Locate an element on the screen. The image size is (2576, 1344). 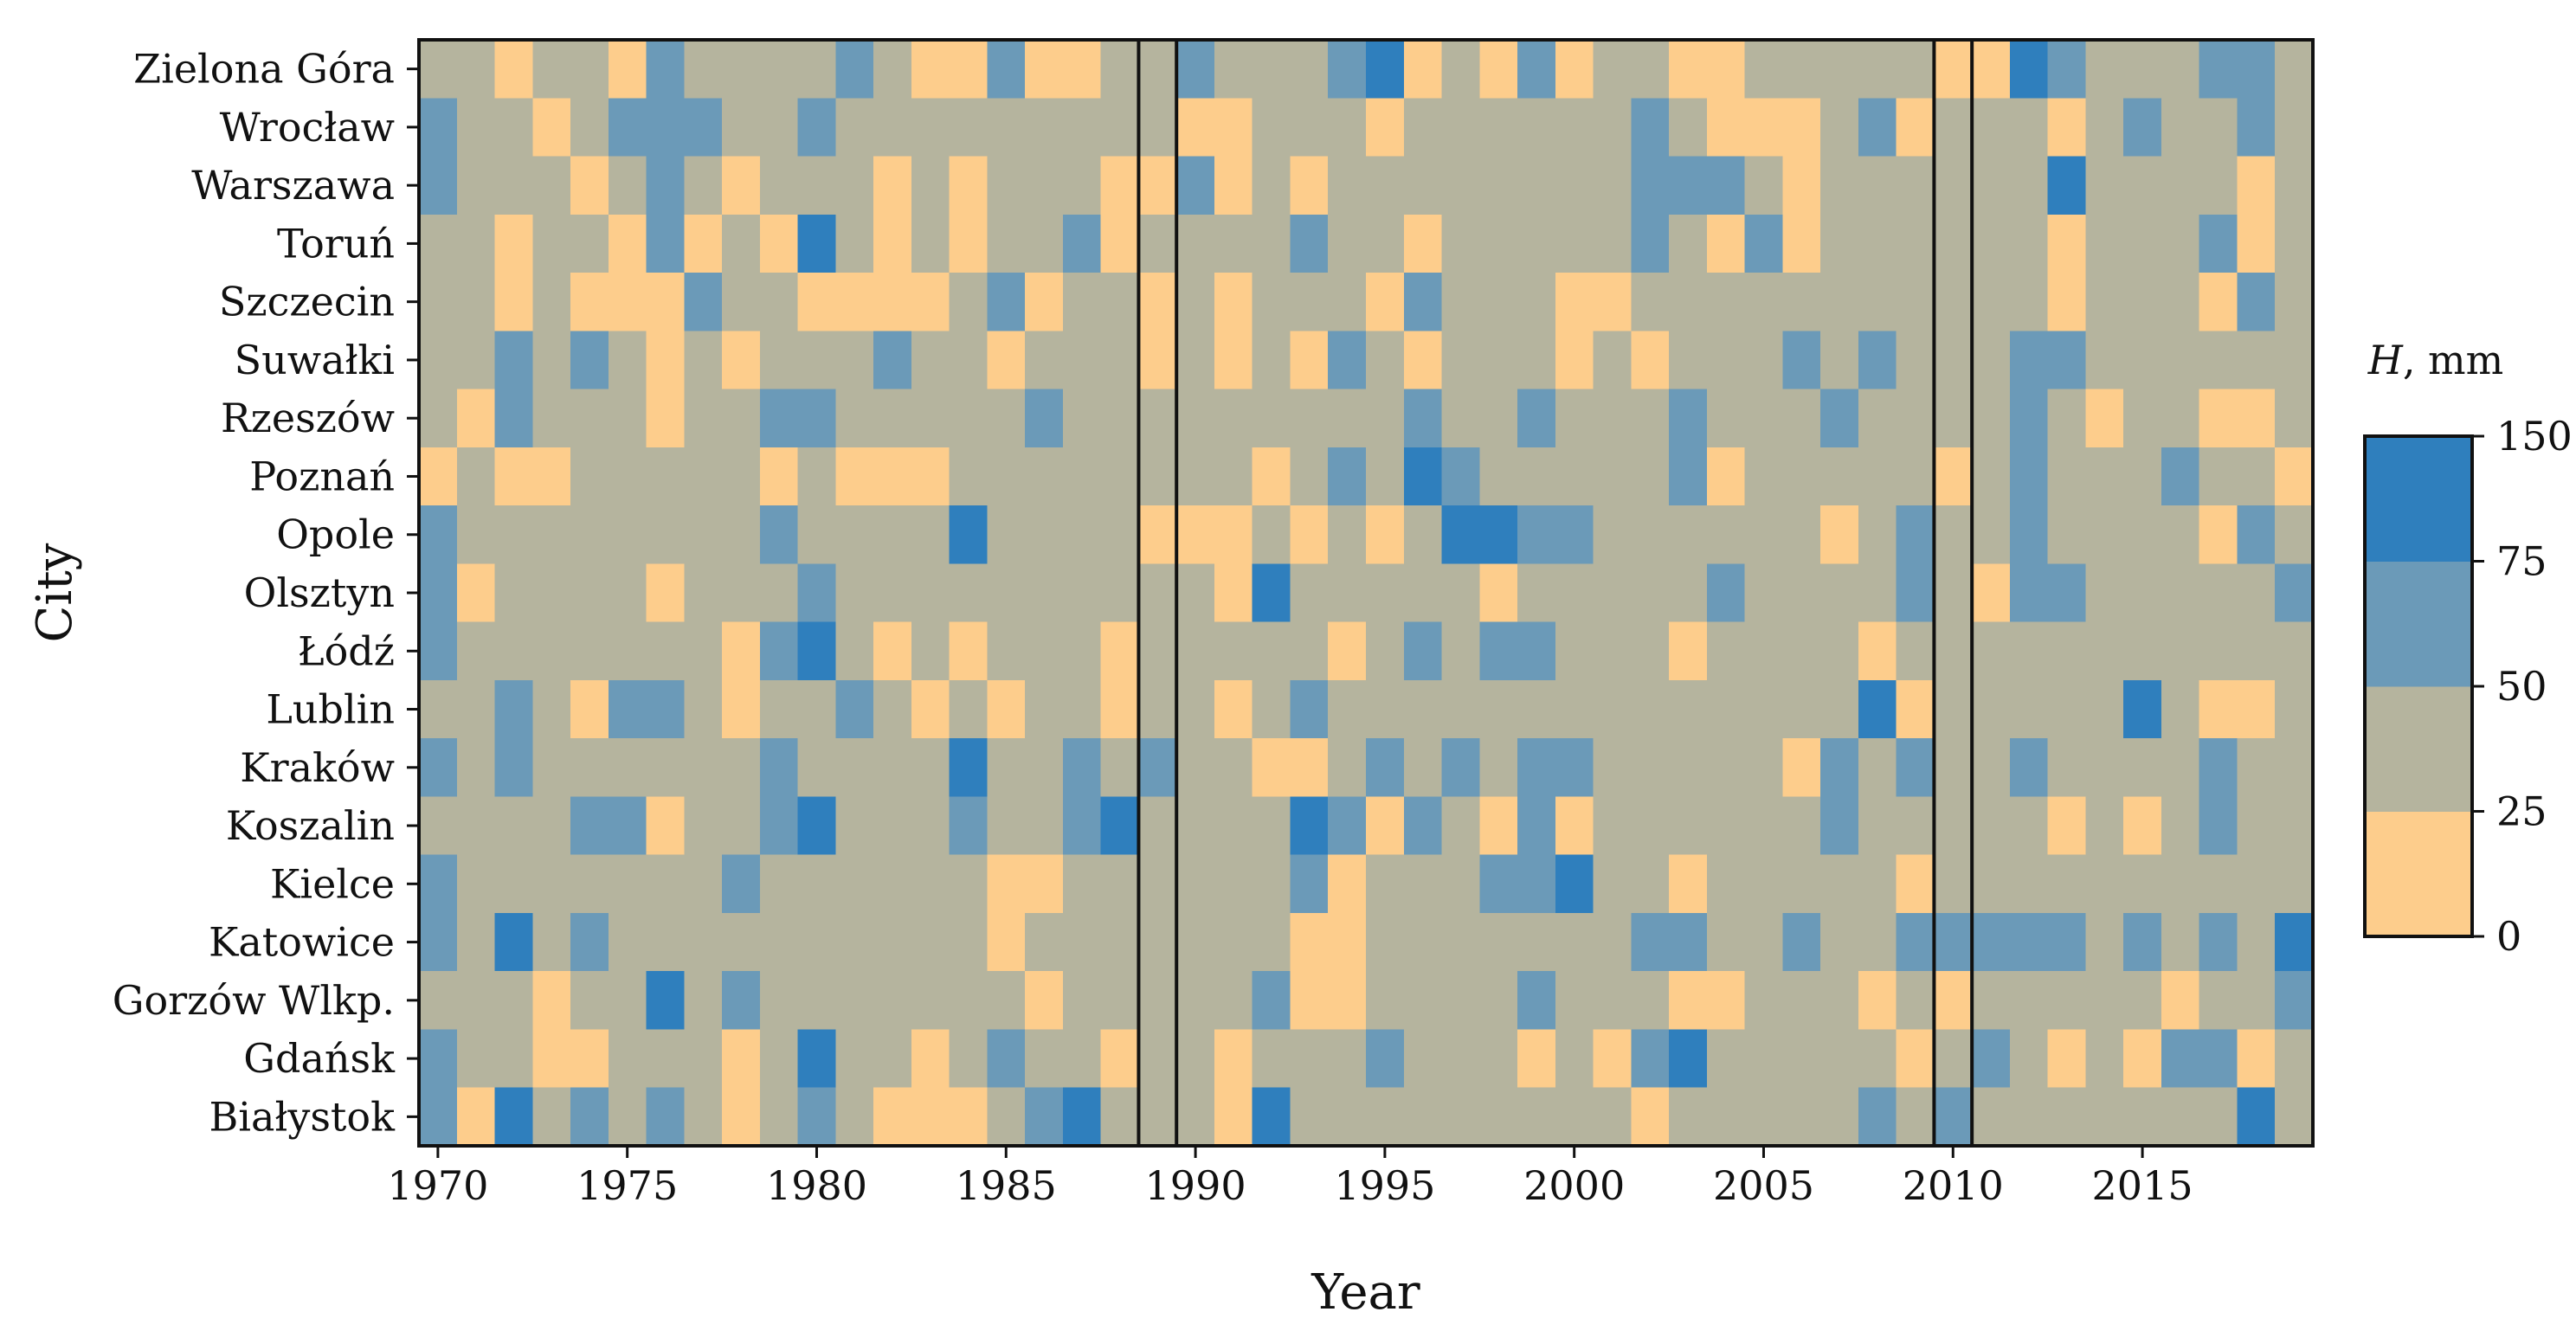
heatmap-cell-poznan-2019 is located at coordinates (2294, 476).